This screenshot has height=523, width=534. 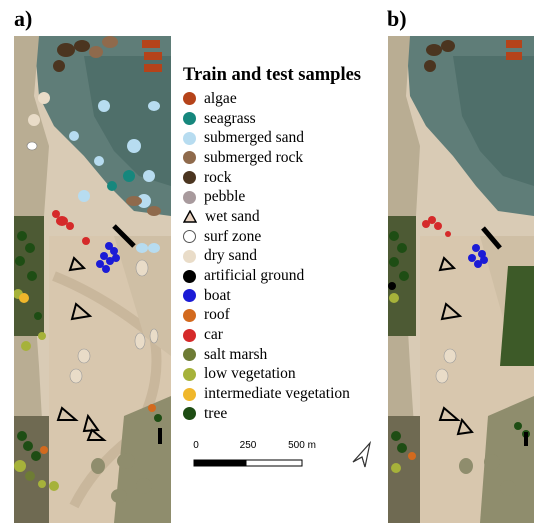 What do you see at coordinates (217, 315) in the screenshot?
I see `legend-label: roof` at bounding box center [217, 315].